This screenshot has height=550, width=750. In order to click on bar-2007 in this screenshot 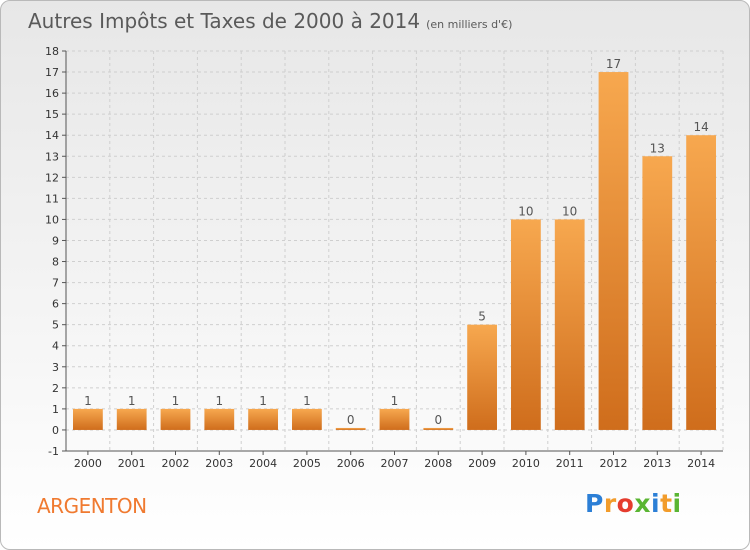, I will do `click(394, 419)`.